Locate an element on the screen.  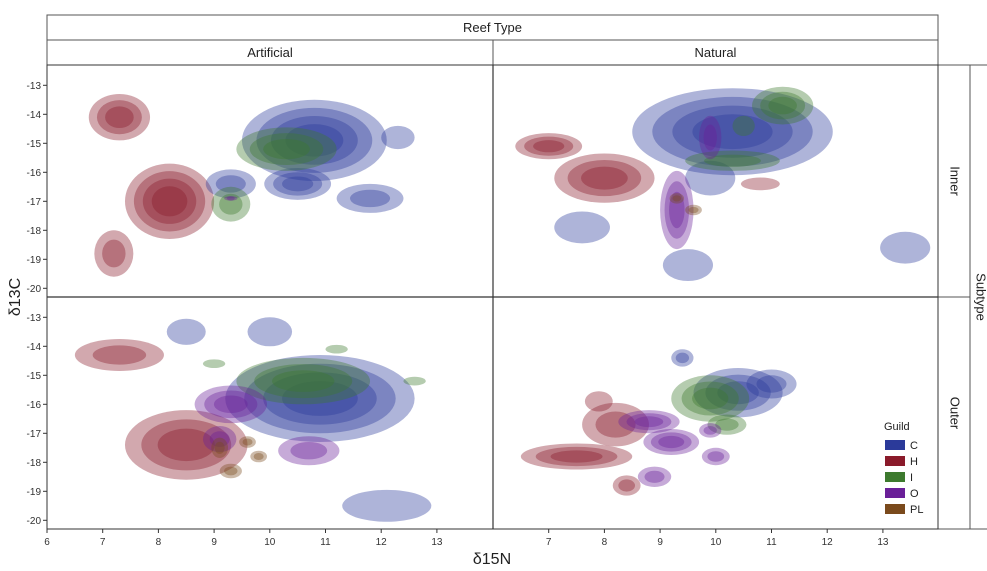
x-tick-label: 11 is located at coordinates (325, 542).